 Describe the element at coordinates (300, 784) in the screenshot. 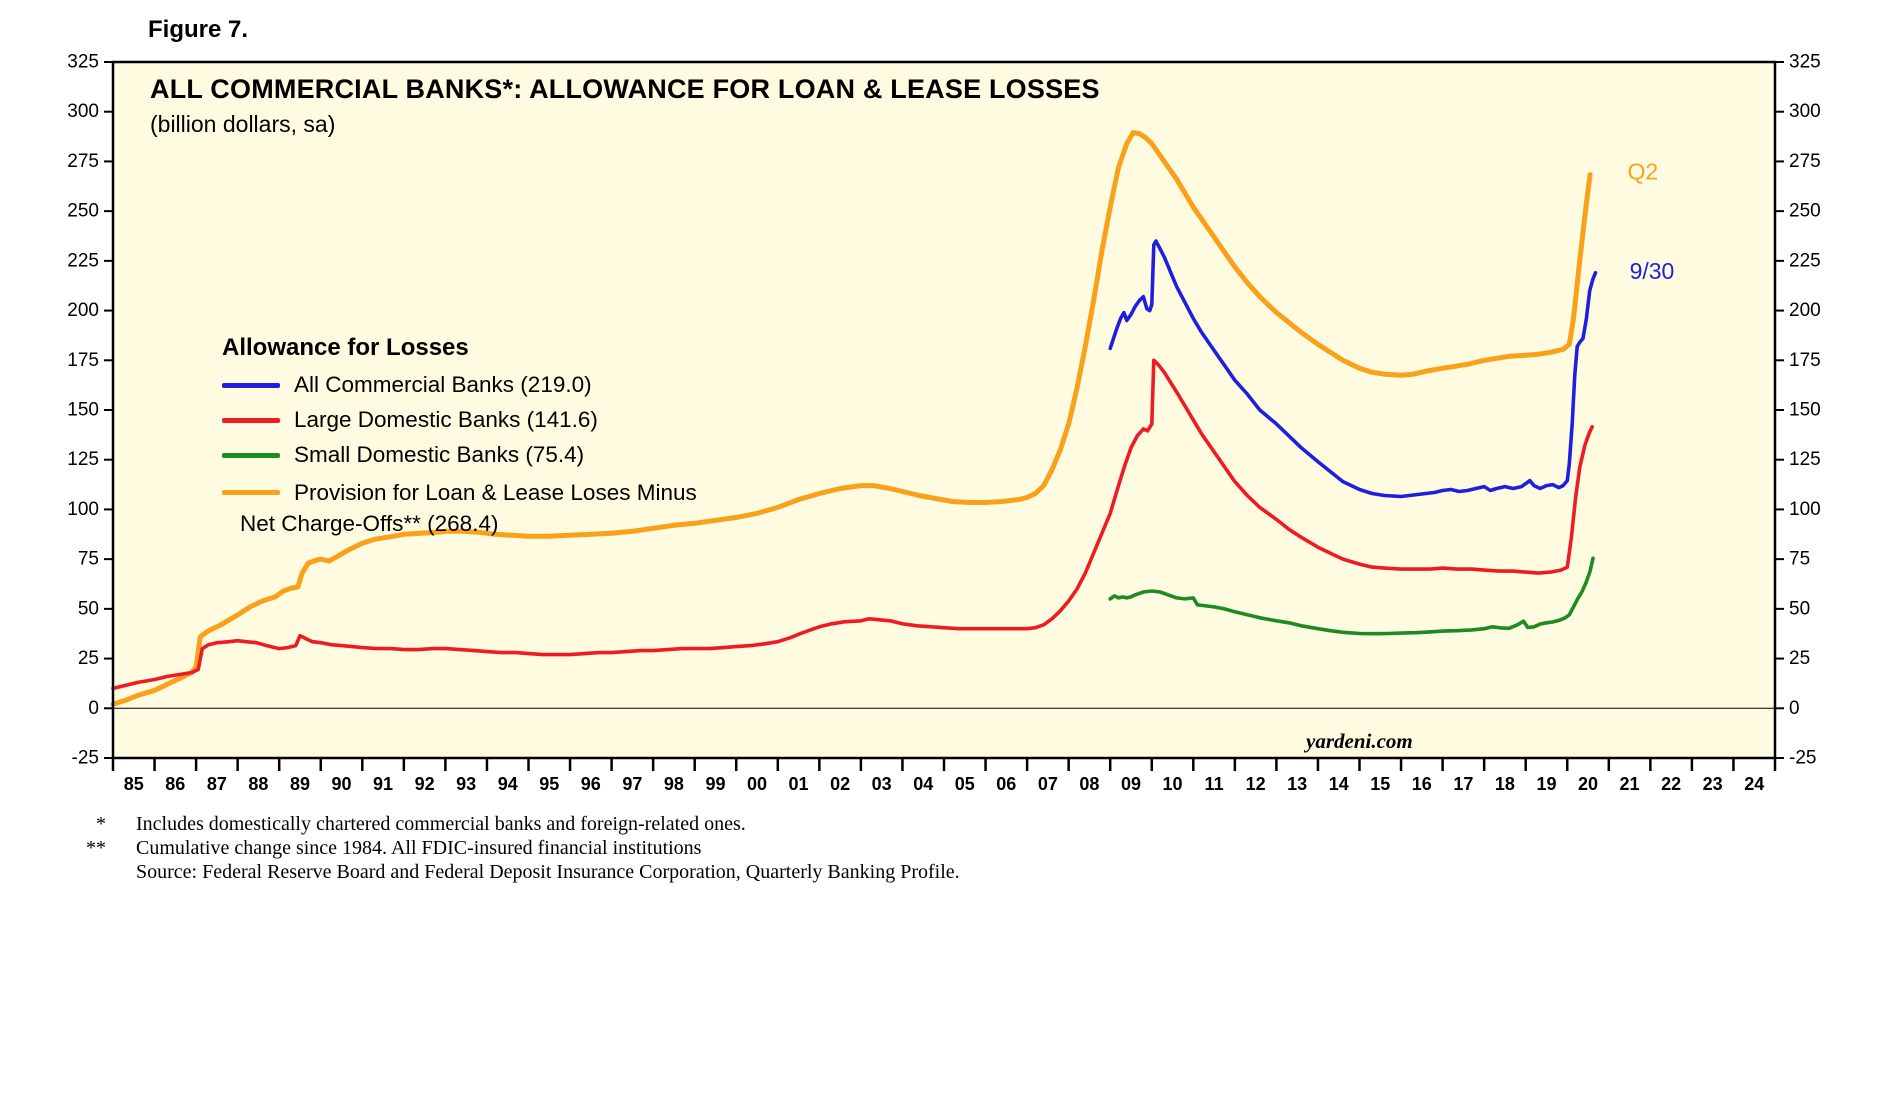

I see `x-tick-label: 89` at that location.